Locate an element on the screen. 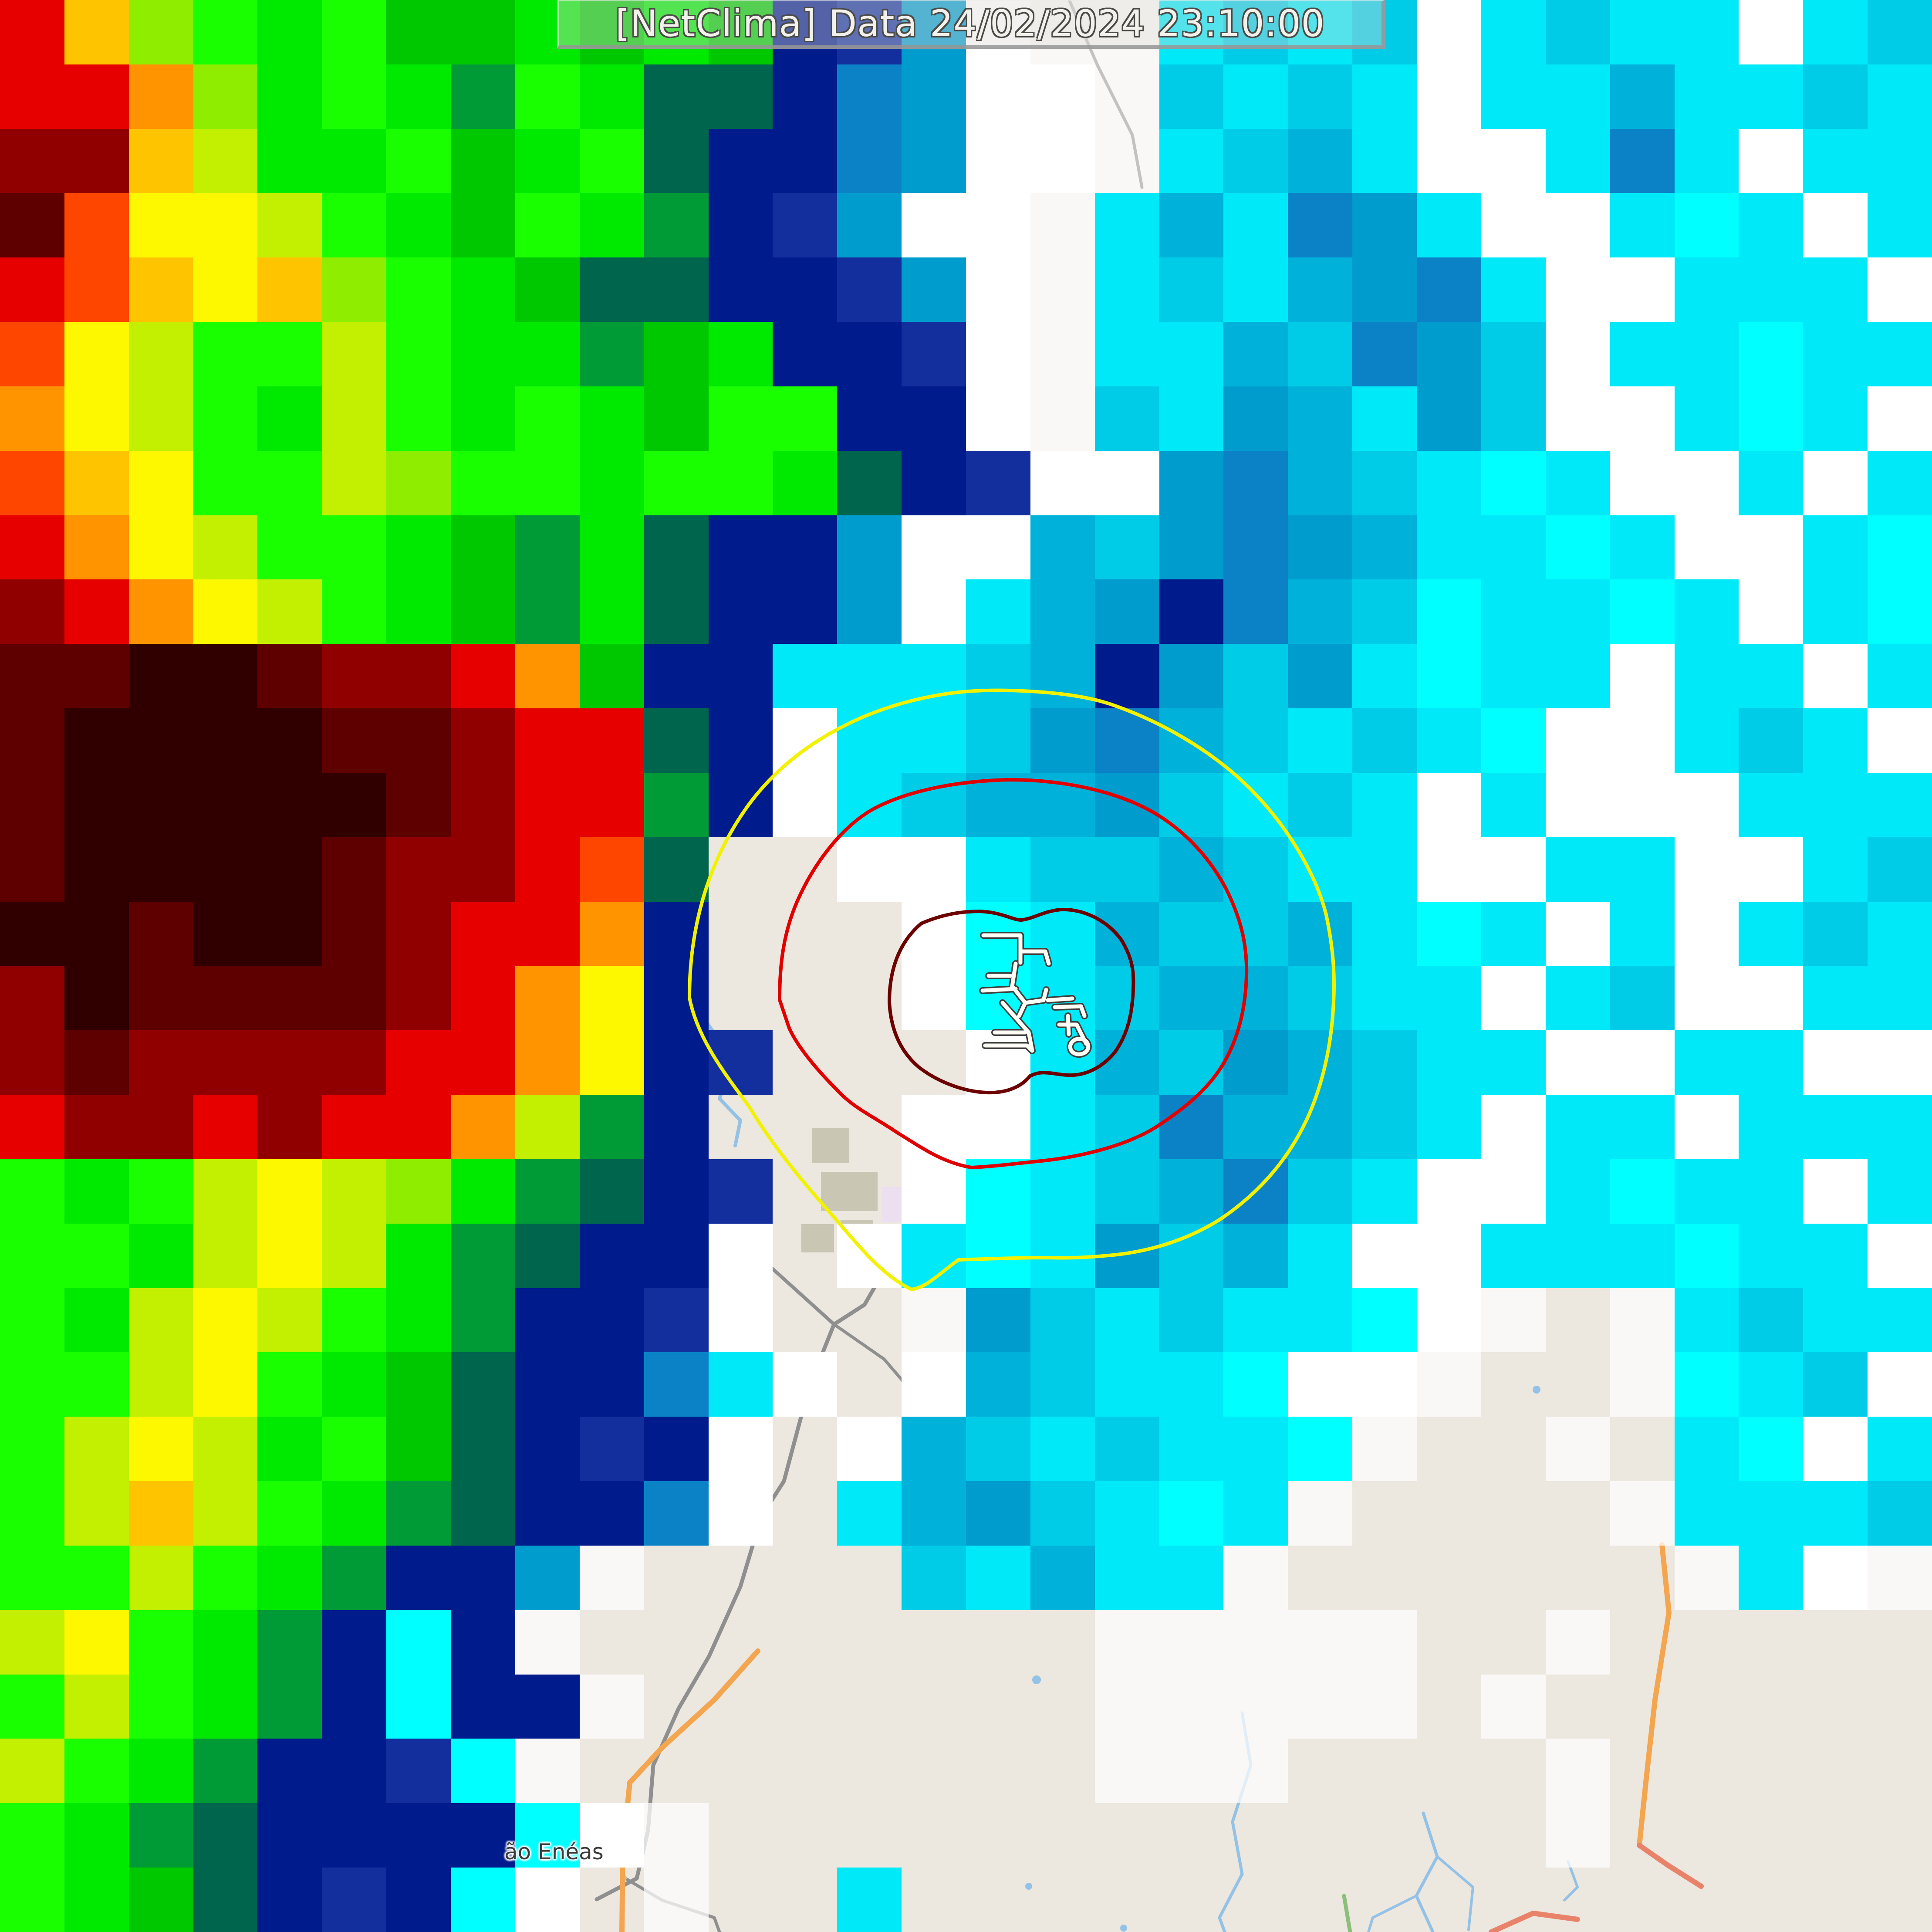 The image size is (1932, 1932). alert-ring-inner is located at coordinates (1011, 1001).